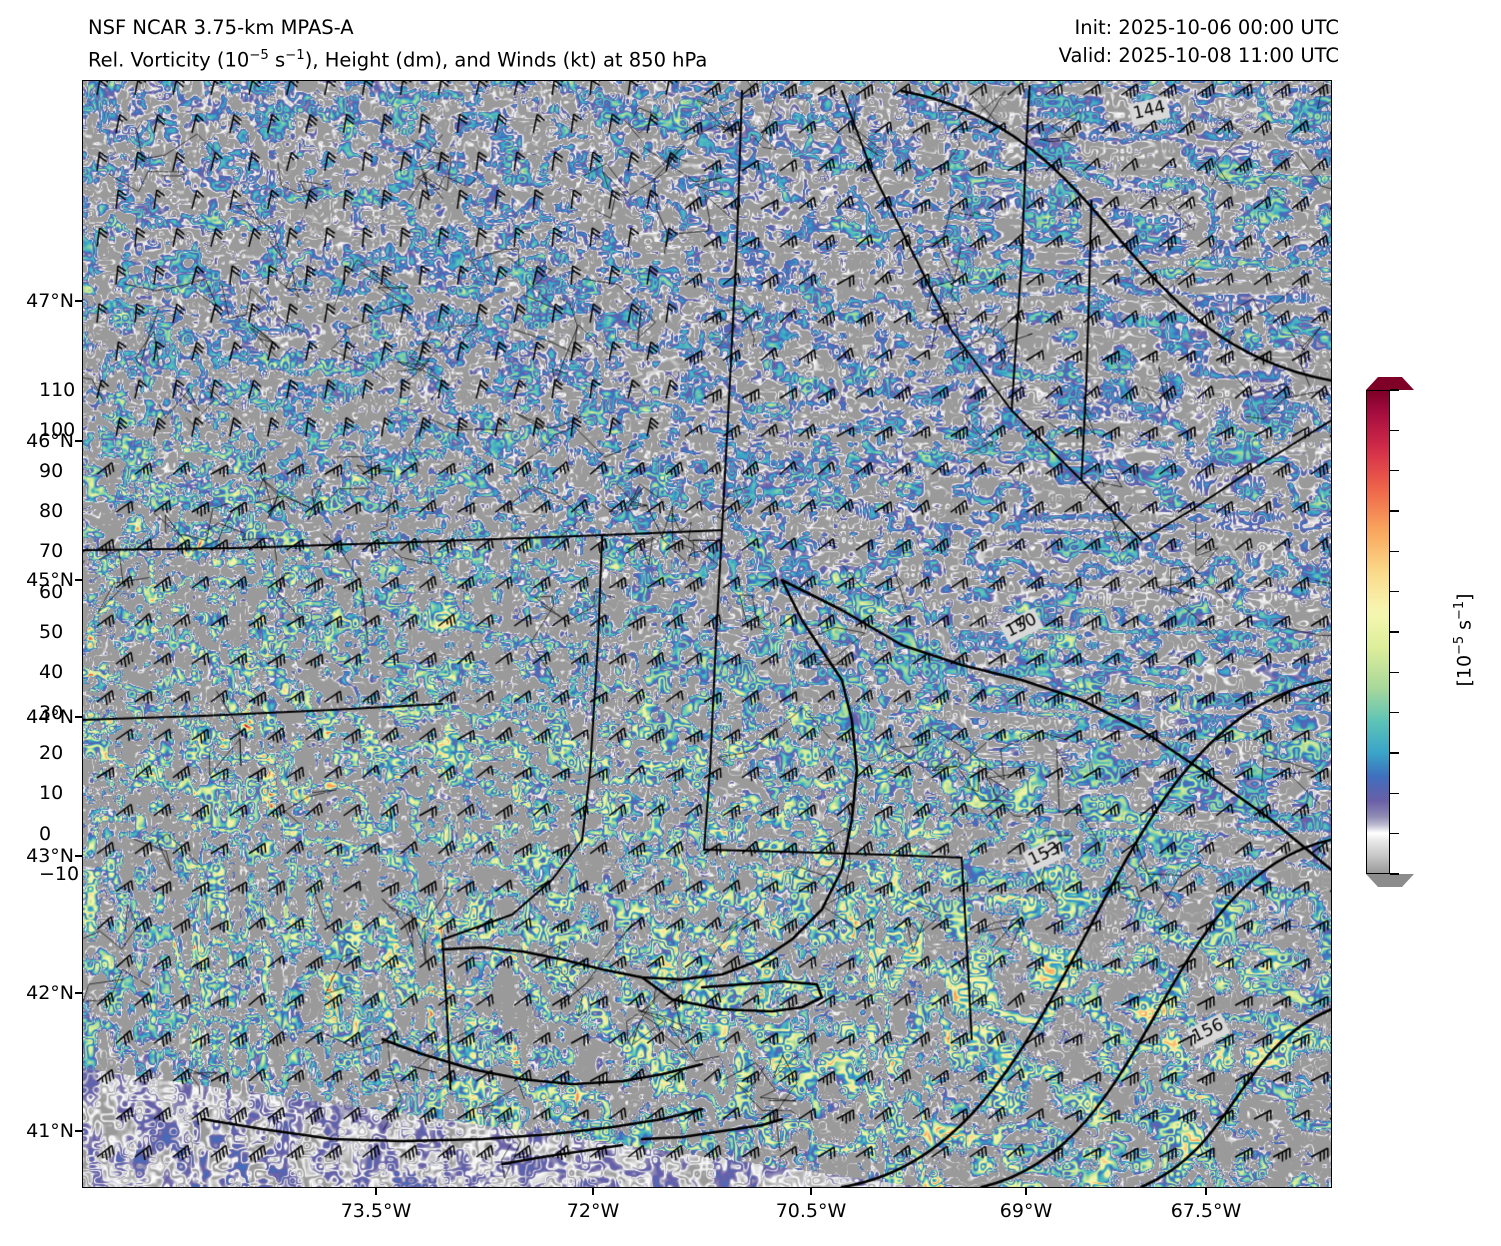 The width and height of the screenshot is (1501, 1246). Describe the element at coordinates (1390, 383) in the screenshot. I see `colorbar-extend-top-arrow` at that location.